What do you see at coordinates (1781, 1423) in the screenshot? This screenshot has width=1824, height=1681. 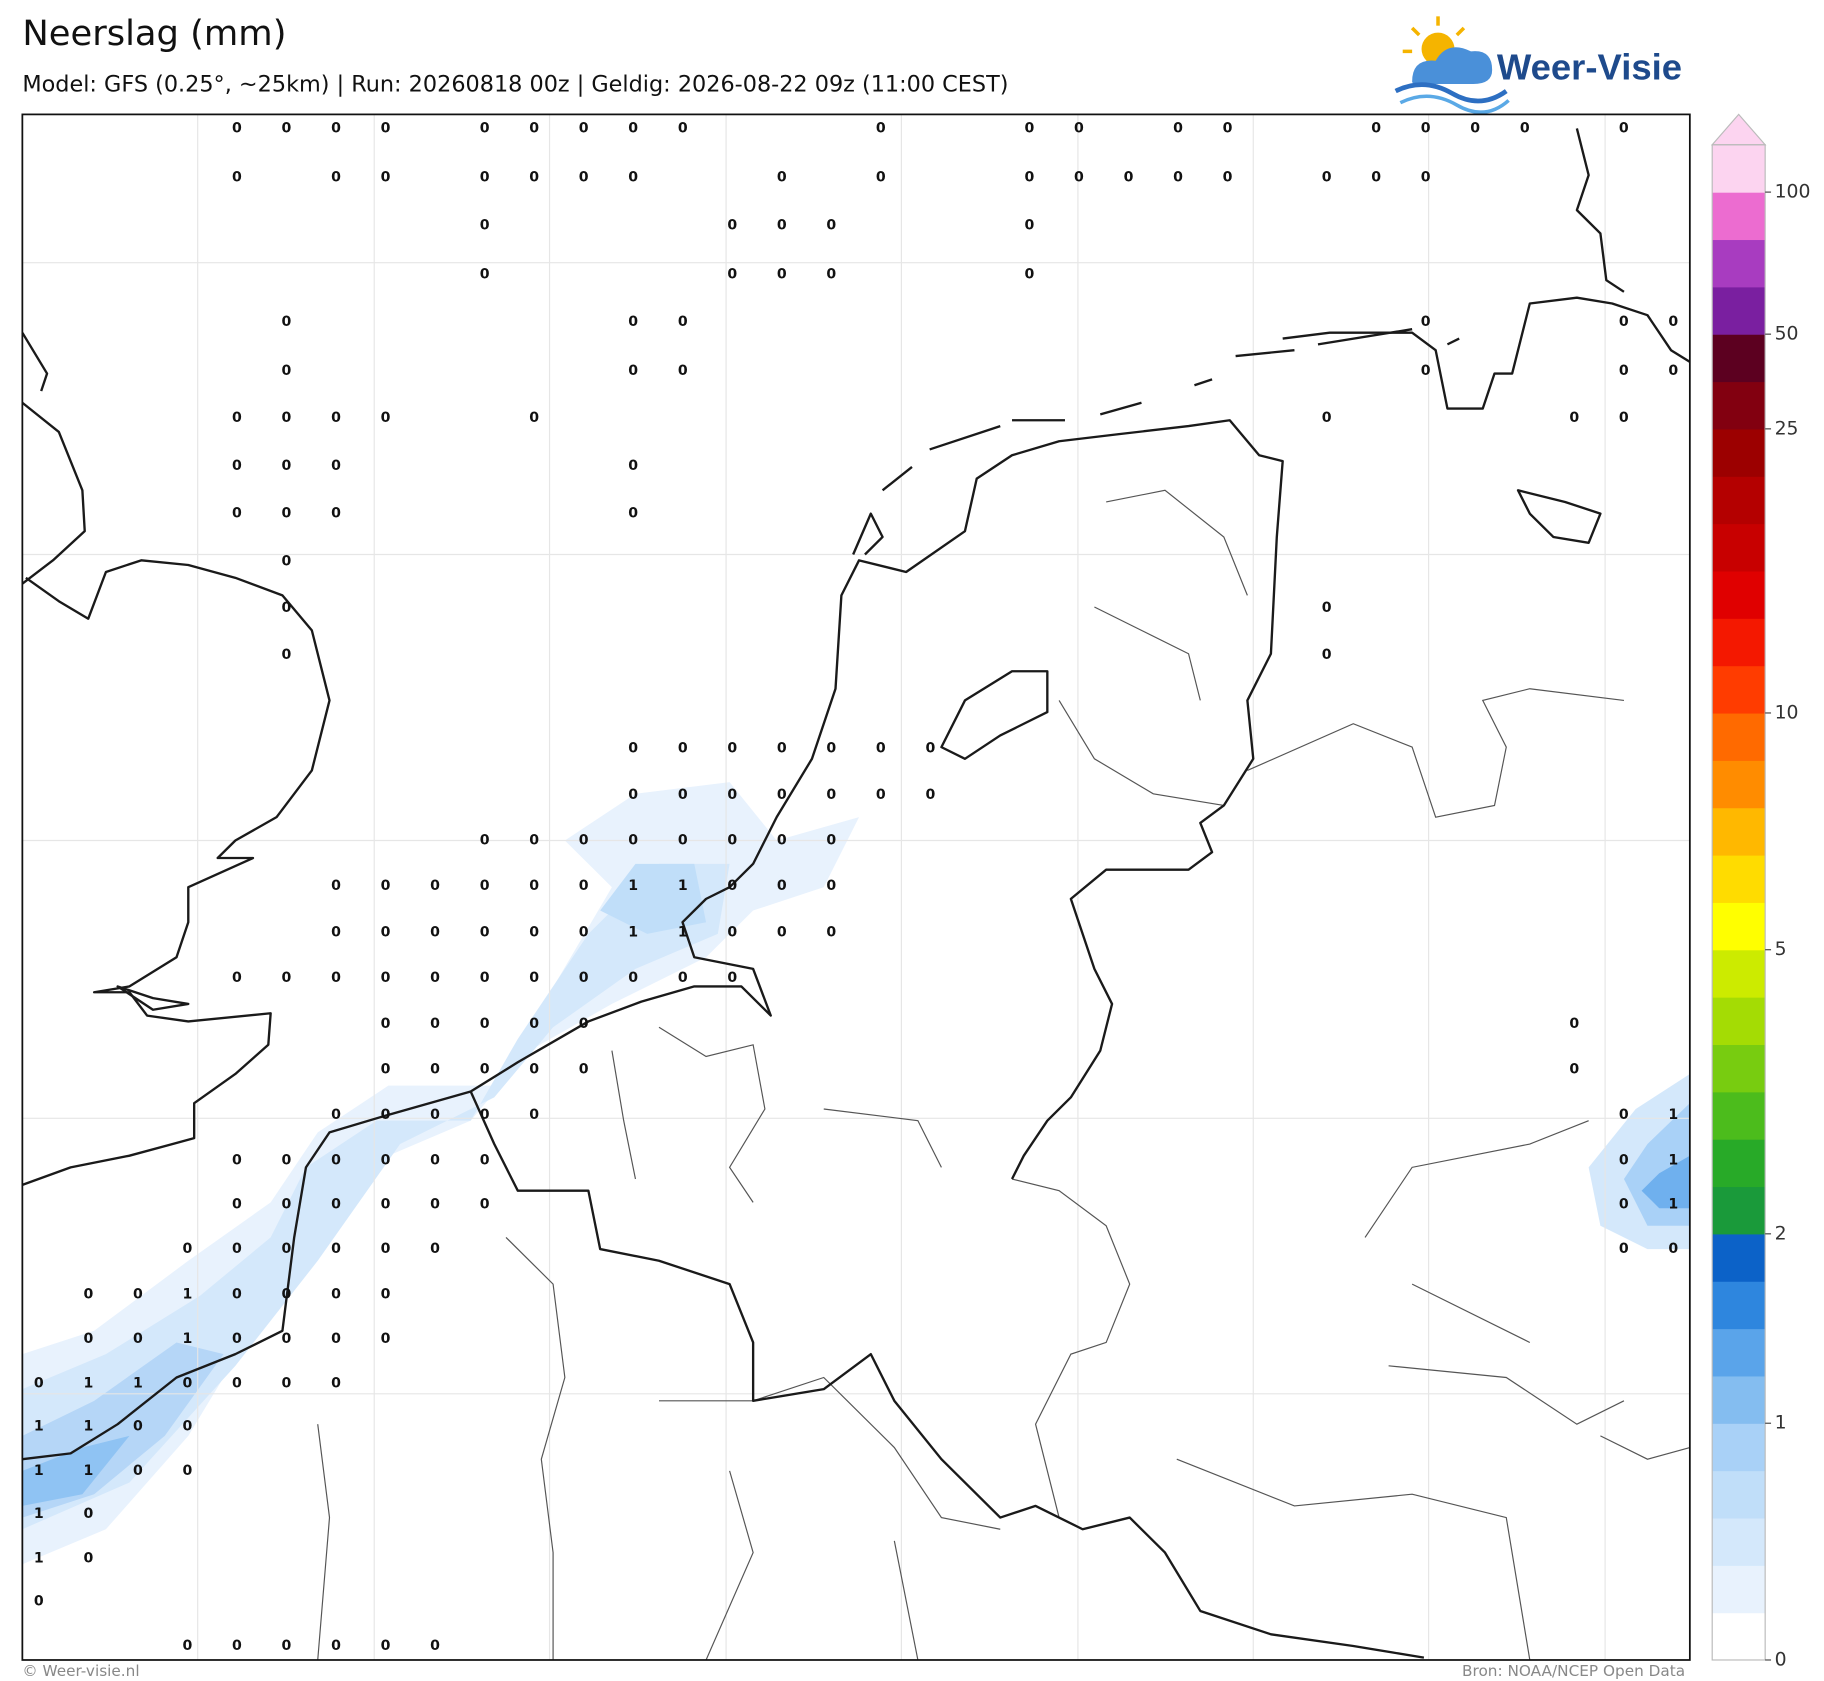 I see `colorbar-tick-label: 1` at bounding box center [1781, 1423].